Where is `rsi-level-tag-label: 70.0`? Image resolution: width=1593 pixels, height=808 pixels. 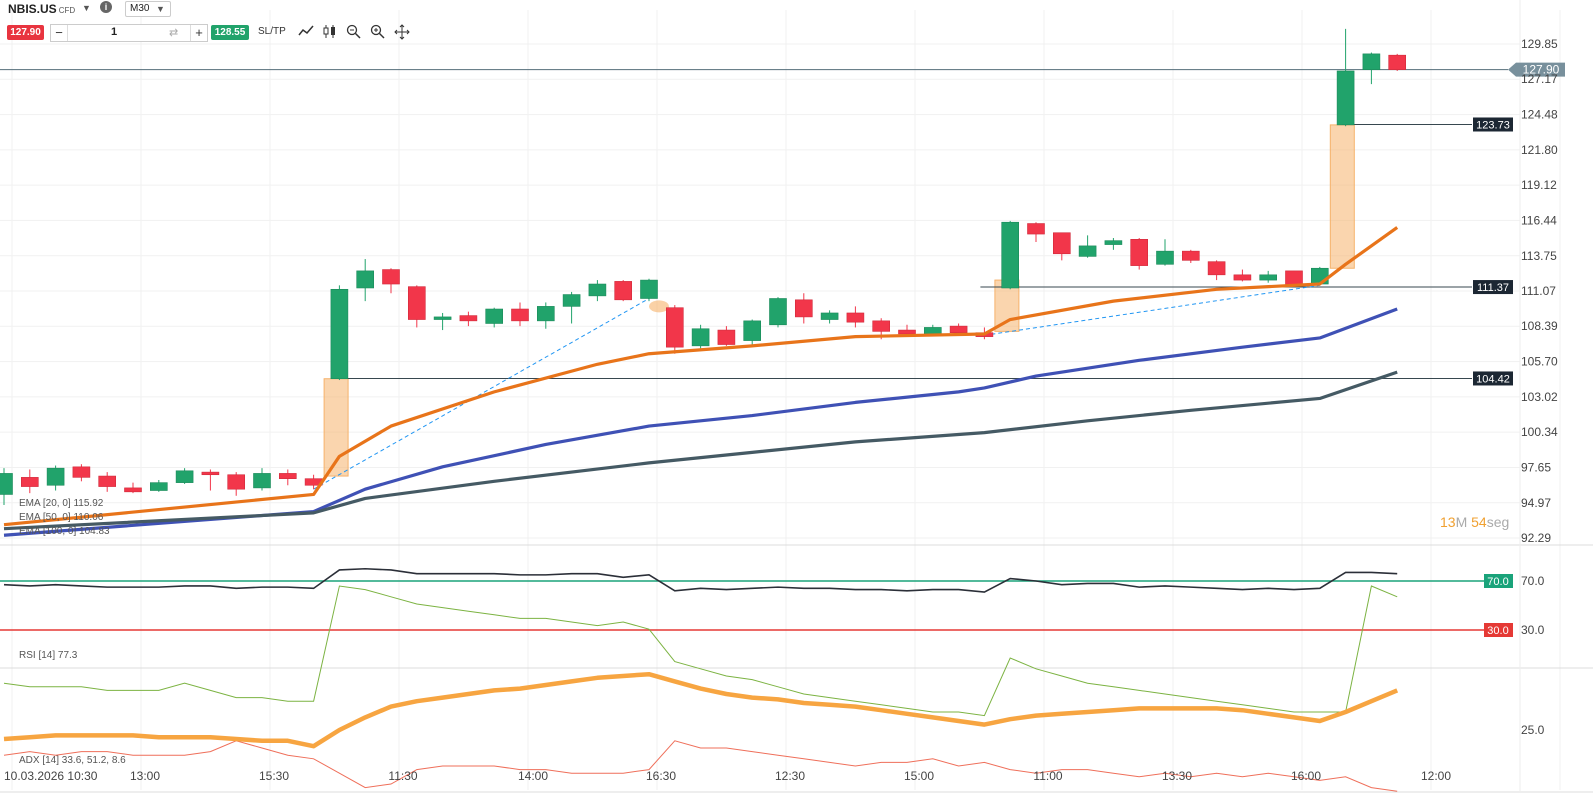 rsi-level-tag-label: 70.0 is located at coordinates (1497, 582).